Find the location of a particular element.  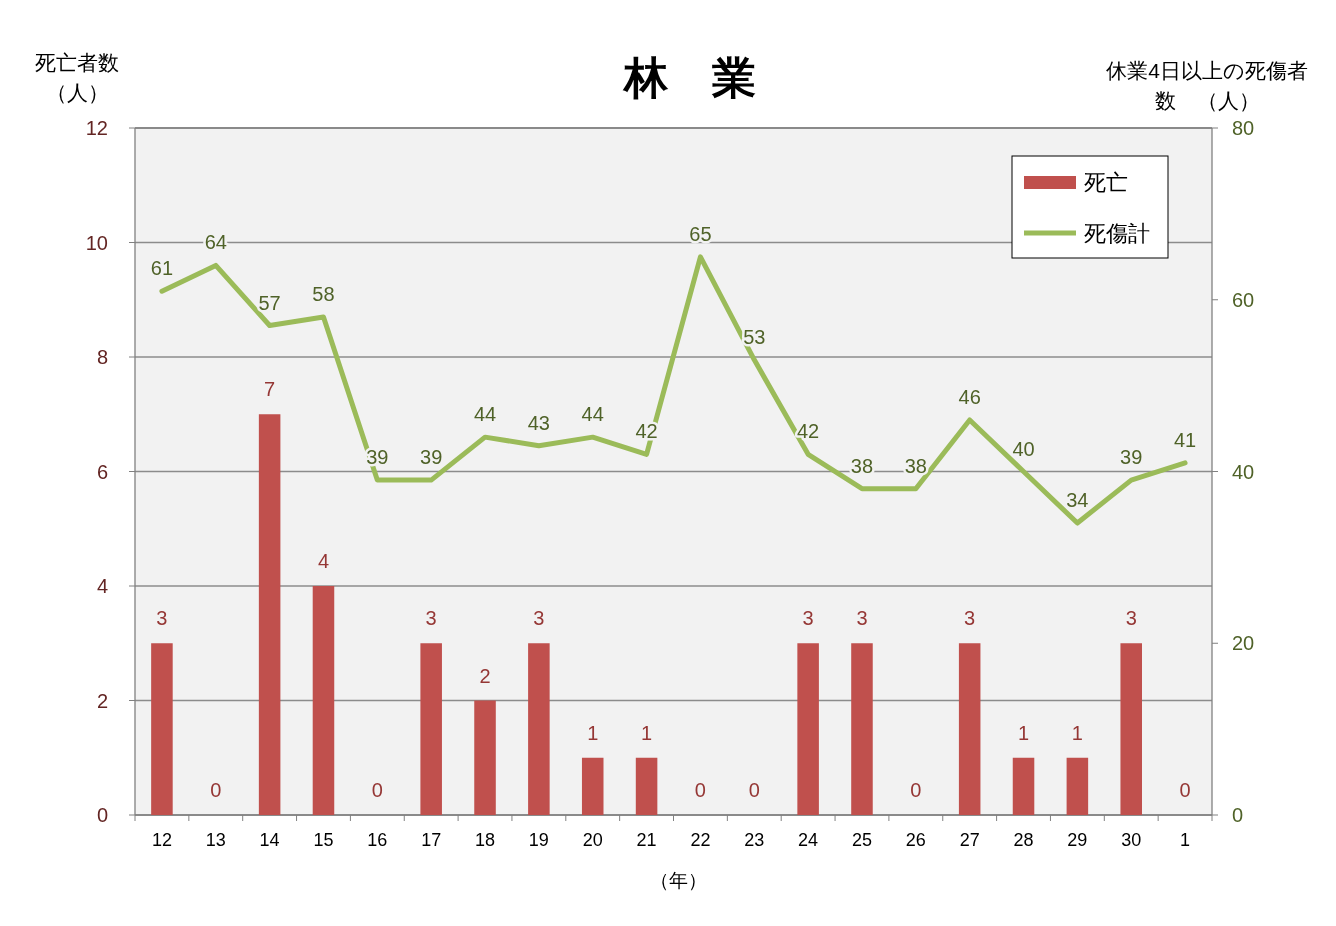

data-label: 57 is located at coordinates (269, 302).